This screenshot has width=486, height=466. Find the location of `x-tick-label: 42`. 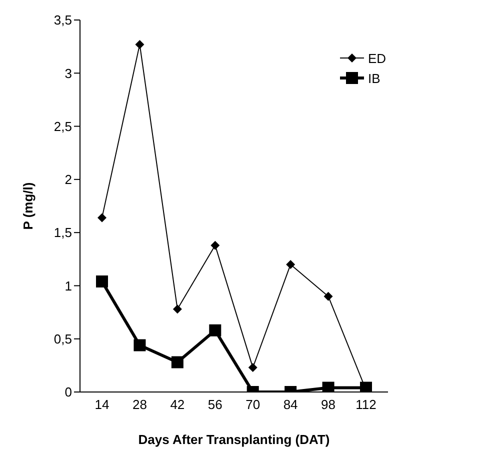

x-tick-label: 42 is located at coordinates (177, 404).